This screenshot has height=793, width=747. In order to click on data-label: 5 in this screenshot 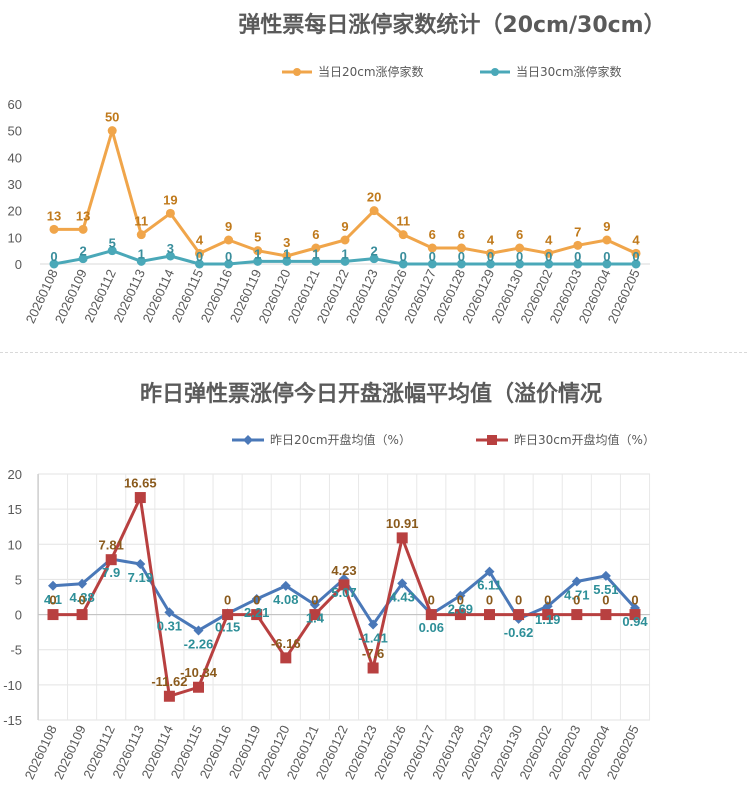, I will do `click(112, 243)`.